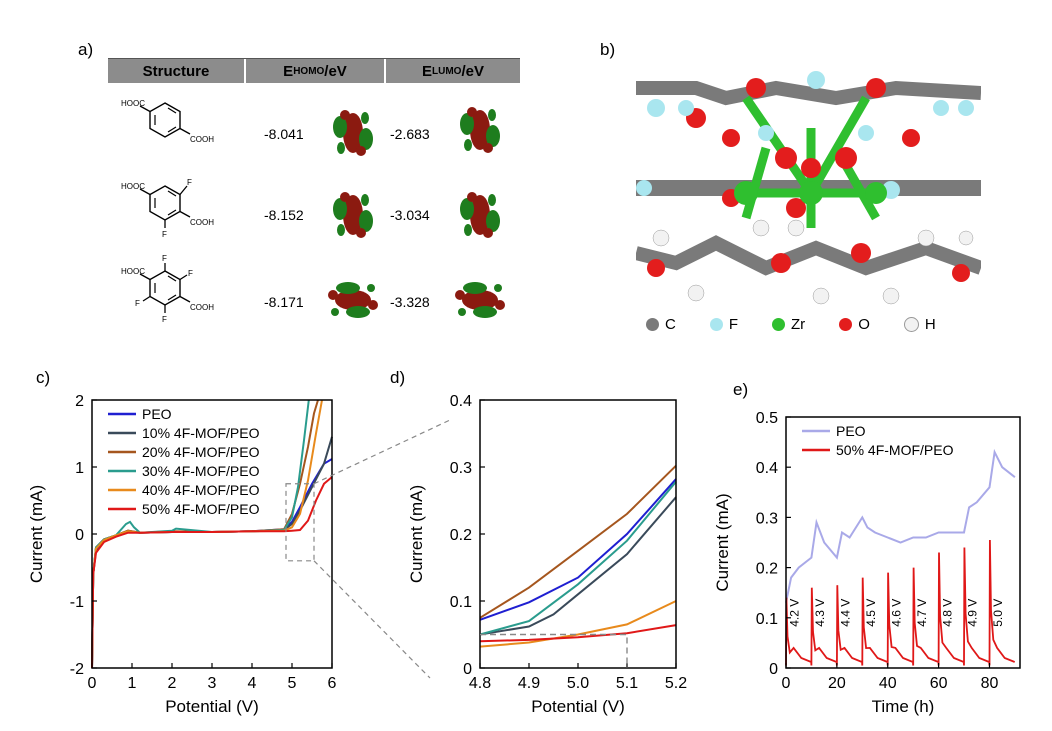 The height and width of the screenshot is (731, 1052). Describe the element at coordinates (92, 683) in the screenshot. I see `x-tick-label-c-0: 0` at that location.